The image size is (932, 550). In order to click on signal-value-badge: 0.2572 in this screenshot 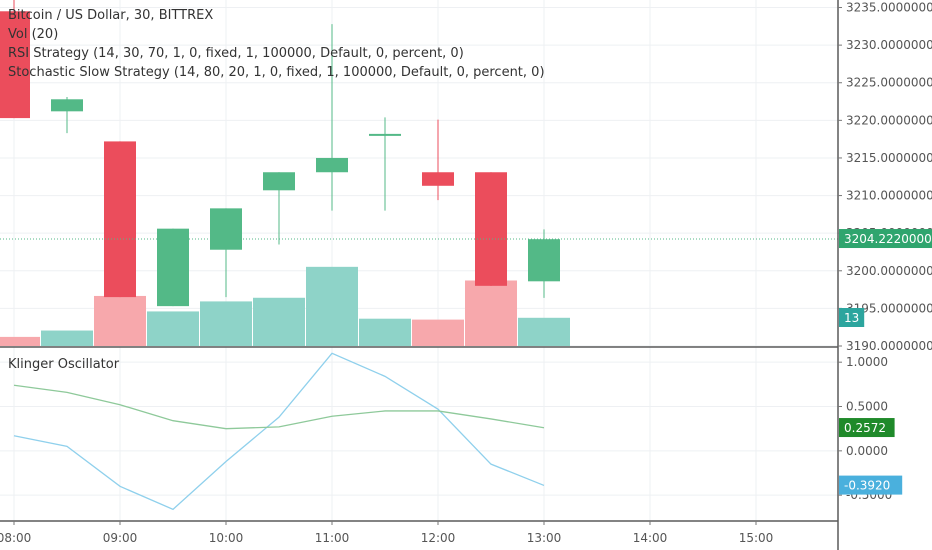, I will do `click(865, 428)`.